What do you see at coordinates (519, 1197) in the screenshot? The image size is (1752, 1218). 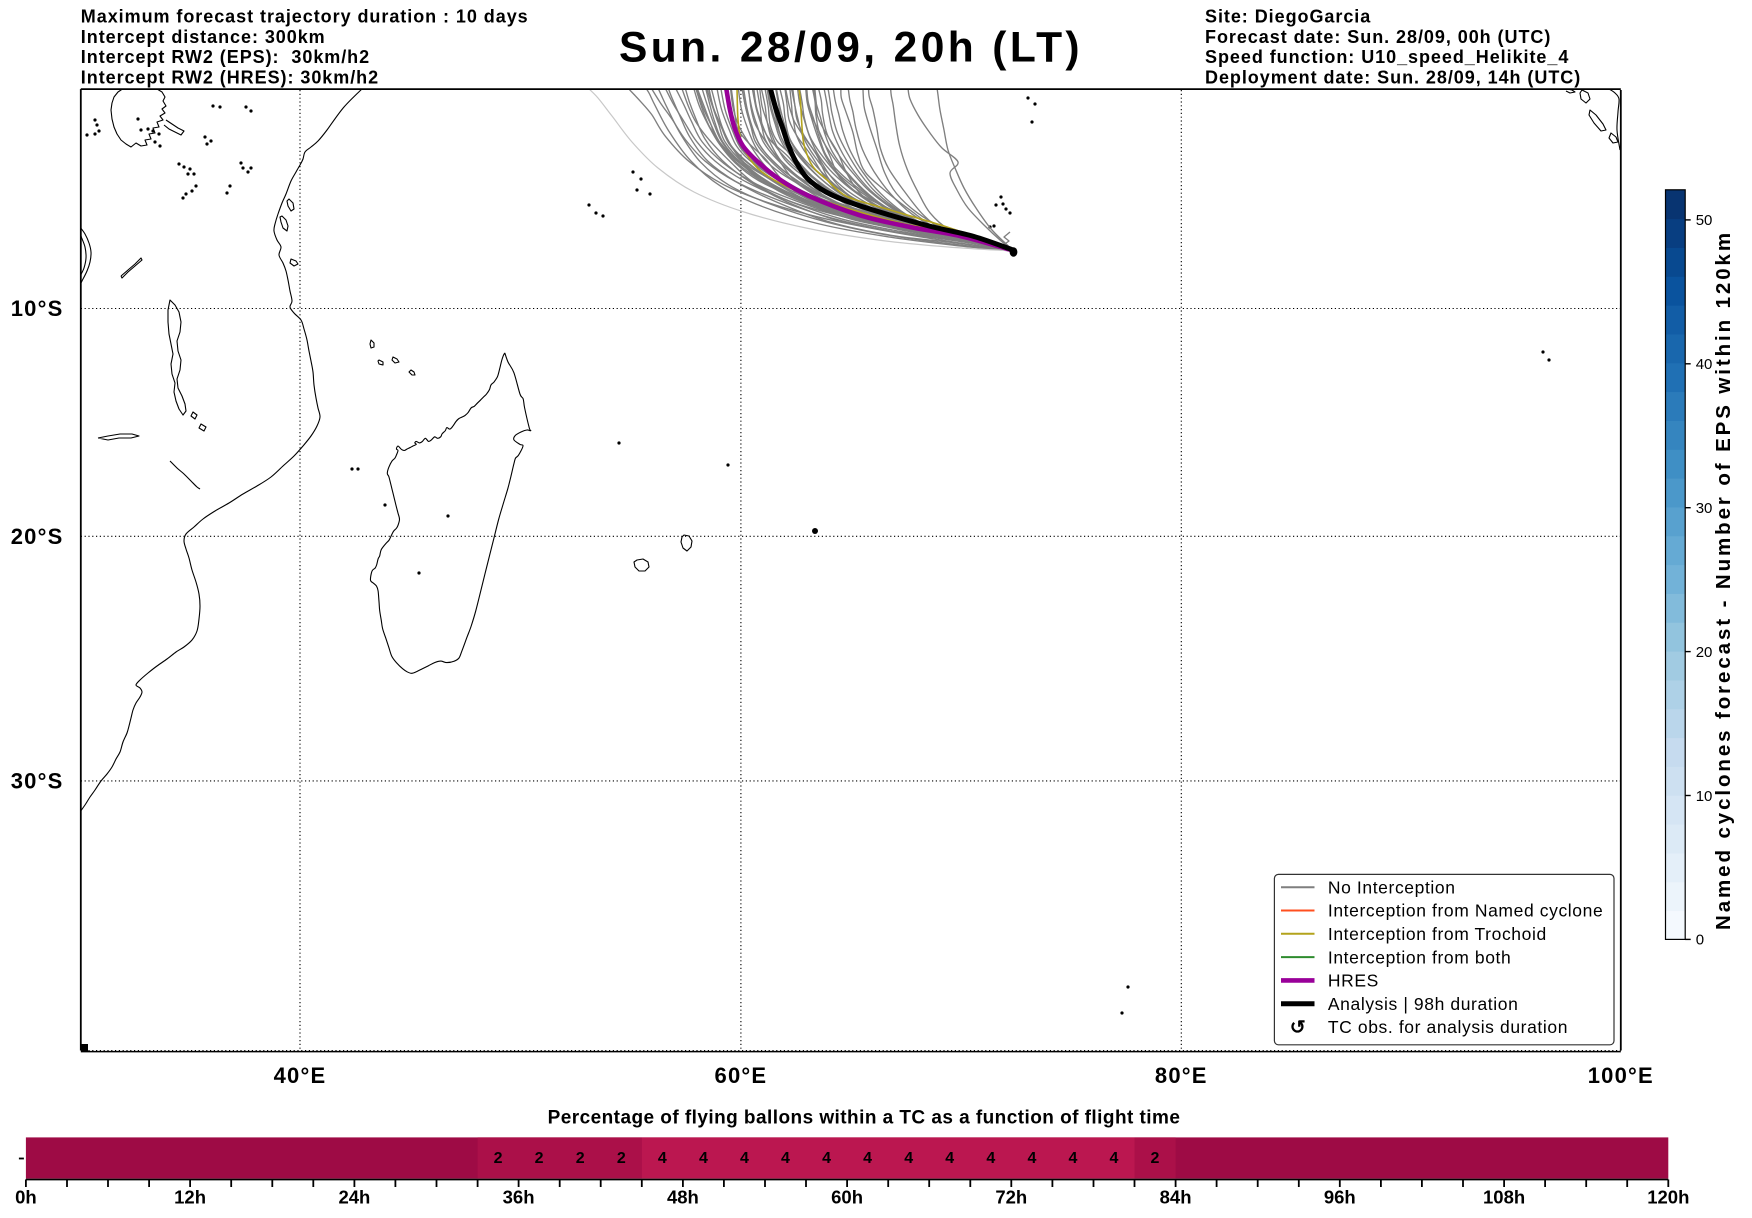 I see `svg-text: 36h` at bounding box center [519, 1197].